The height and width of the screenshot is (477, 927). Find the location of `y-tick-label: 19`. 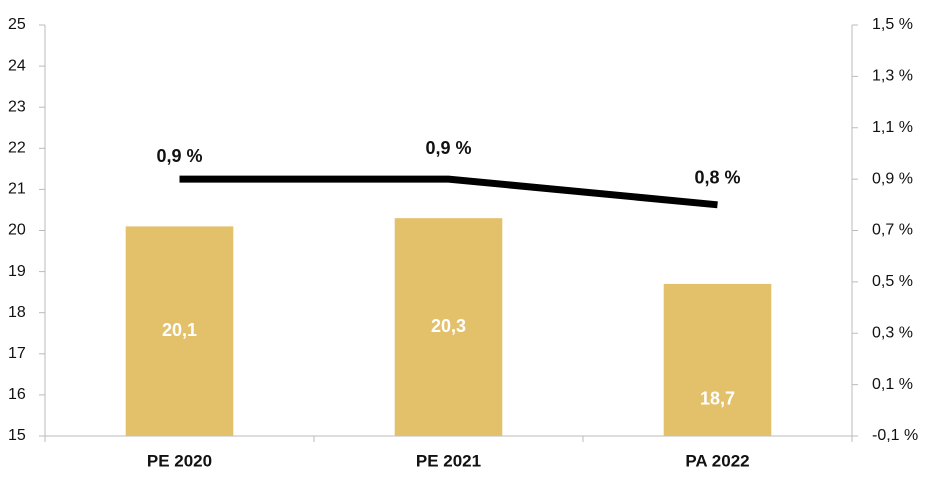

y-tick-label: 19 is located at coordinates (17, 271).